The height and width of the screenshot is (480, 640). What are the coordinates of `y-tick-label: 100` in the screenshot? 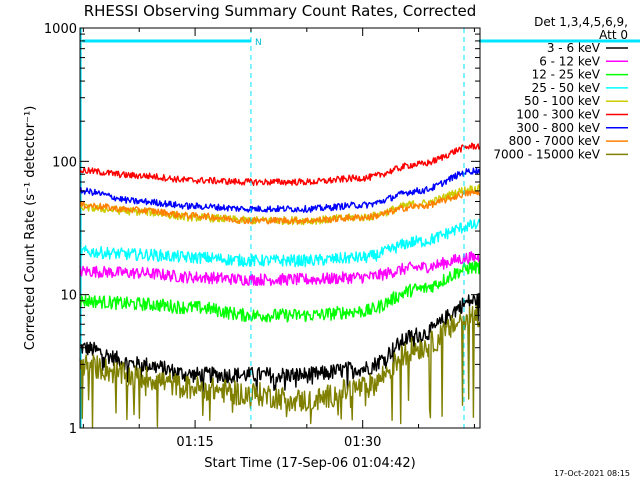 It's located at (64, 162).